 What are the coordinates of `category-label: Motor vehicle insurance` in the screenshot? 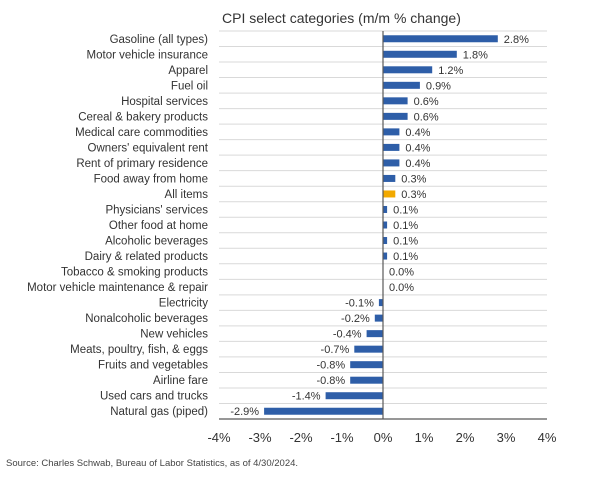 It's located at (147, 55).